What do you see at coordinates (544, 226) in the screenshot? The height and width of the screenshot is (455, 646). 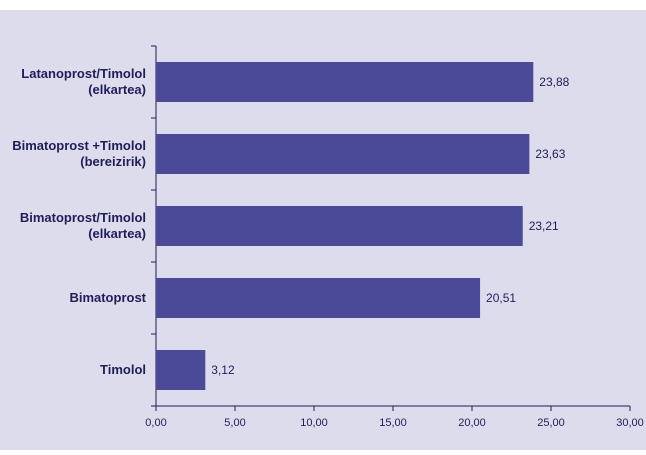 I see `value-label: 23,21` at bounding box center [544, 226].